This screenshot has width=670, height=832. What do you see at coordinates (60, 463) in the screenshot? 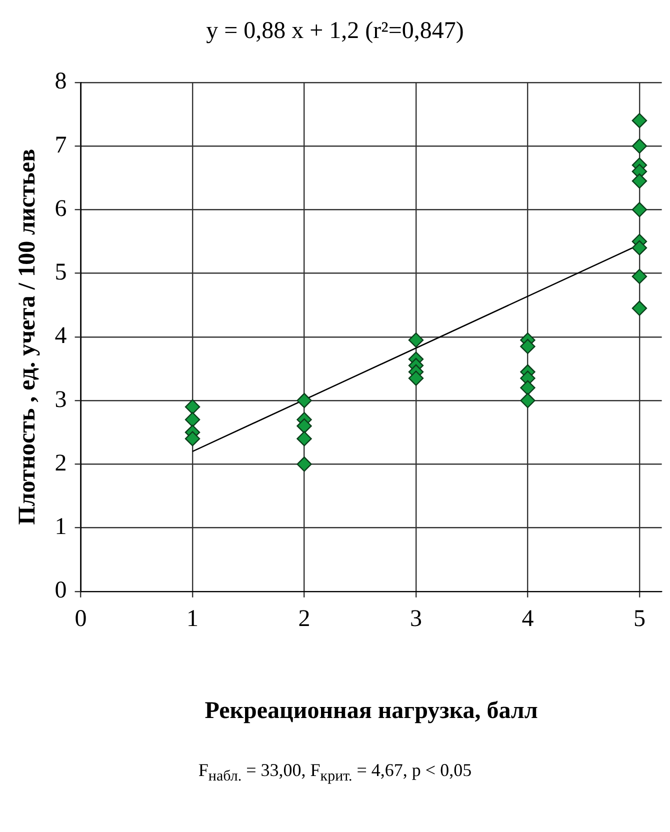
I see `y-tick-label: 2` at bounding box center [60, 463].